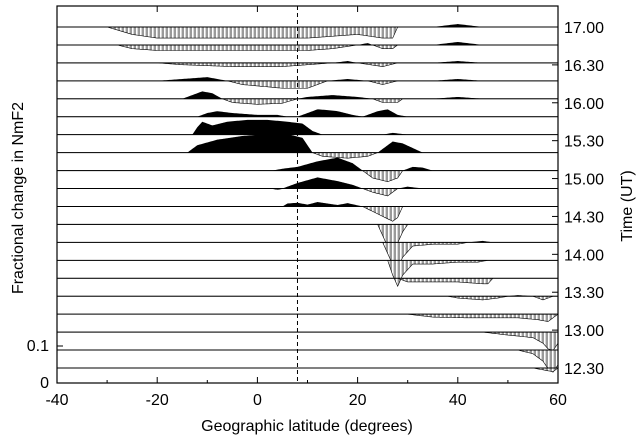 Image resolution: width=644 pixels, height=444 pixels. I want to click on time-tick-label: 17.00, so click(584, 28).